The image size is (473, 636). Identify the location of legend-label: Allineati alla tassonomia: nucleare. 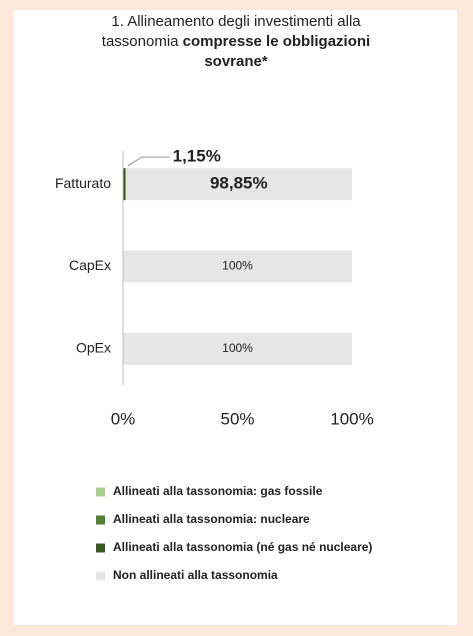
(211, 519).